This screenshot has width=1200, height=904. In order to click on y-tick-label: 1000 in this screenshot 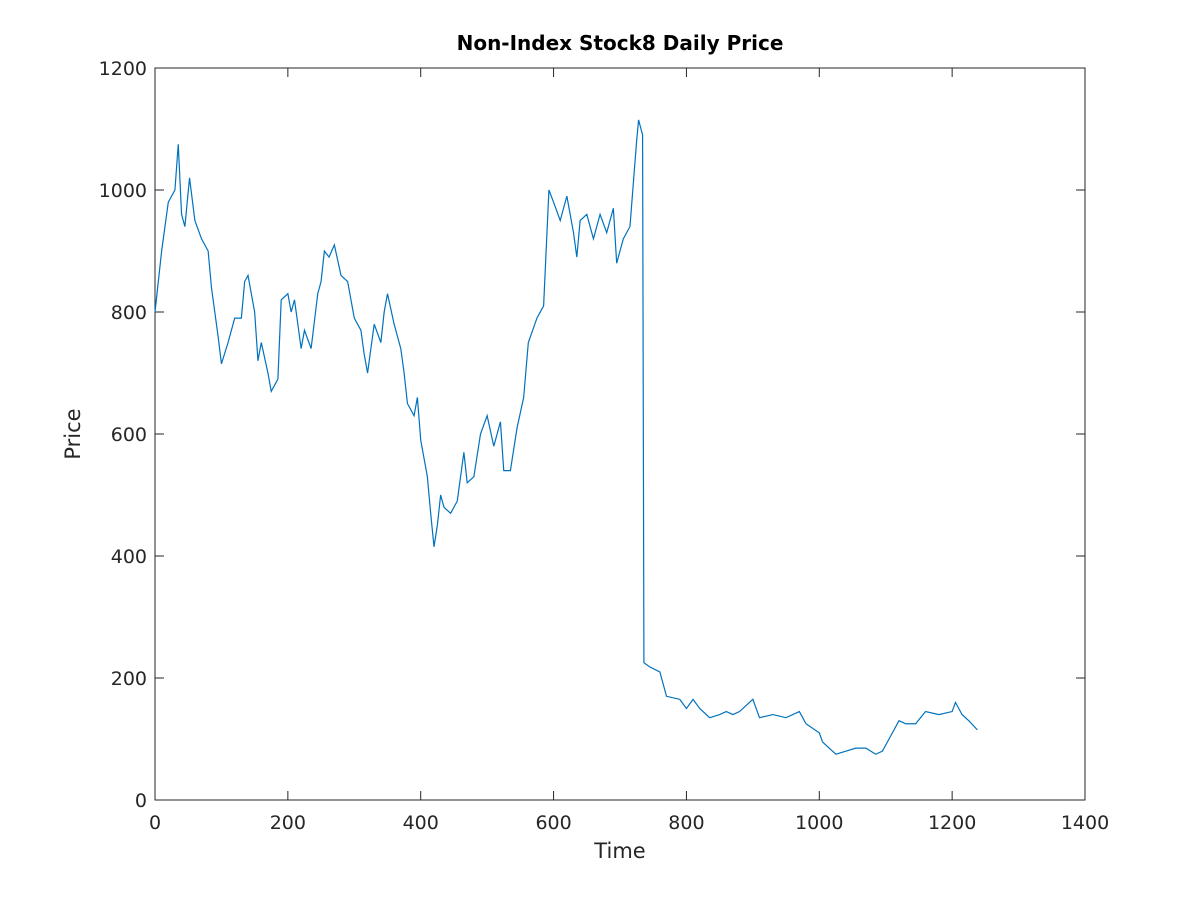, I will do `click(123, 191)`.